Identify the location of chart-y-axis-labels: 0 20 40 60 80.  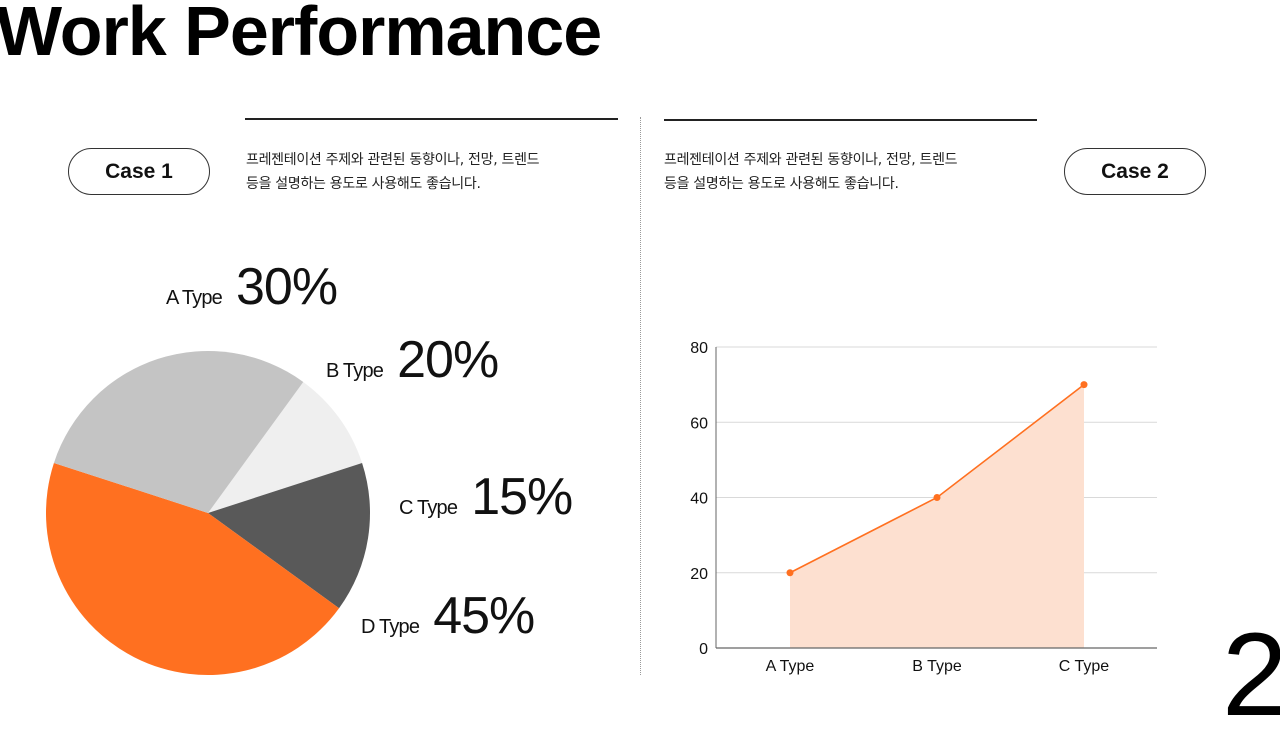
(699, 499).